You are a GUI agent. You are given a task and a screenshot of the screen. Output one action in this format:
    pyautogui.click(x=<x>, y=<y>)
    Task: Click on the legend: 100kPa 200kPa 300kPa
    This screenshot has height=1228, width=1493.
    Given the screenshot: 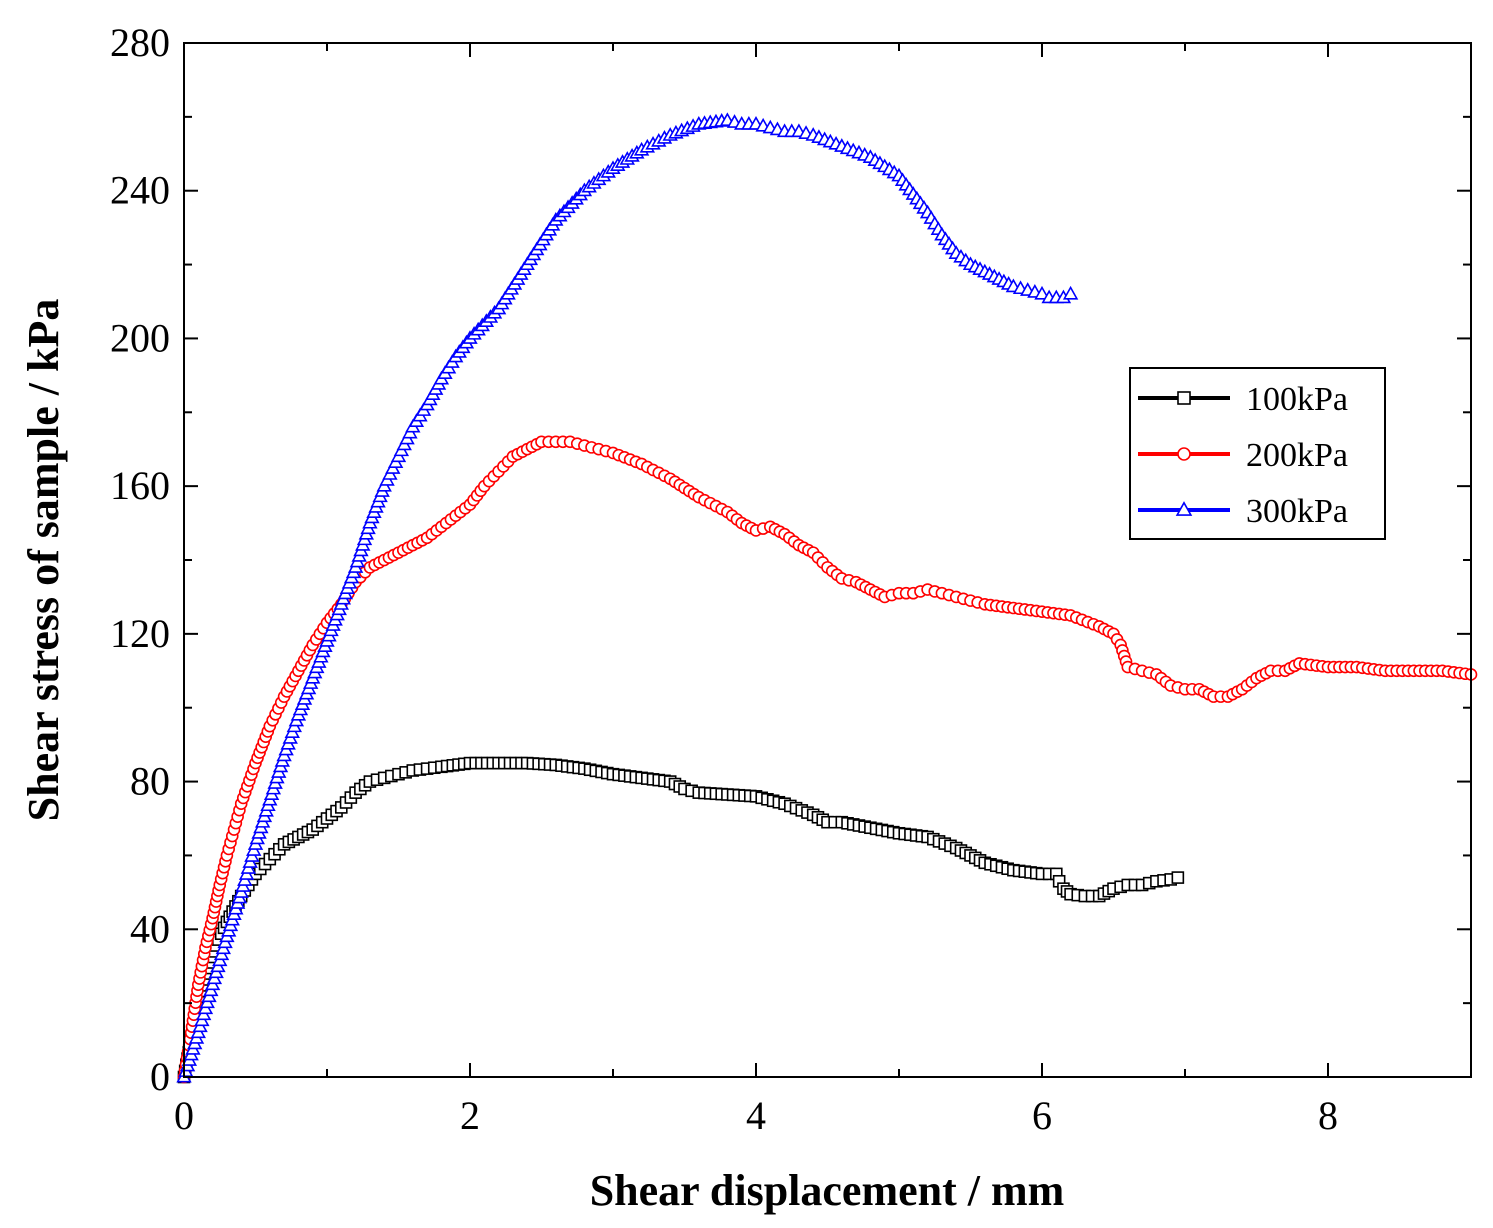 What is the action you would take?
    pyautogui.click(x=1257, y=453)
    